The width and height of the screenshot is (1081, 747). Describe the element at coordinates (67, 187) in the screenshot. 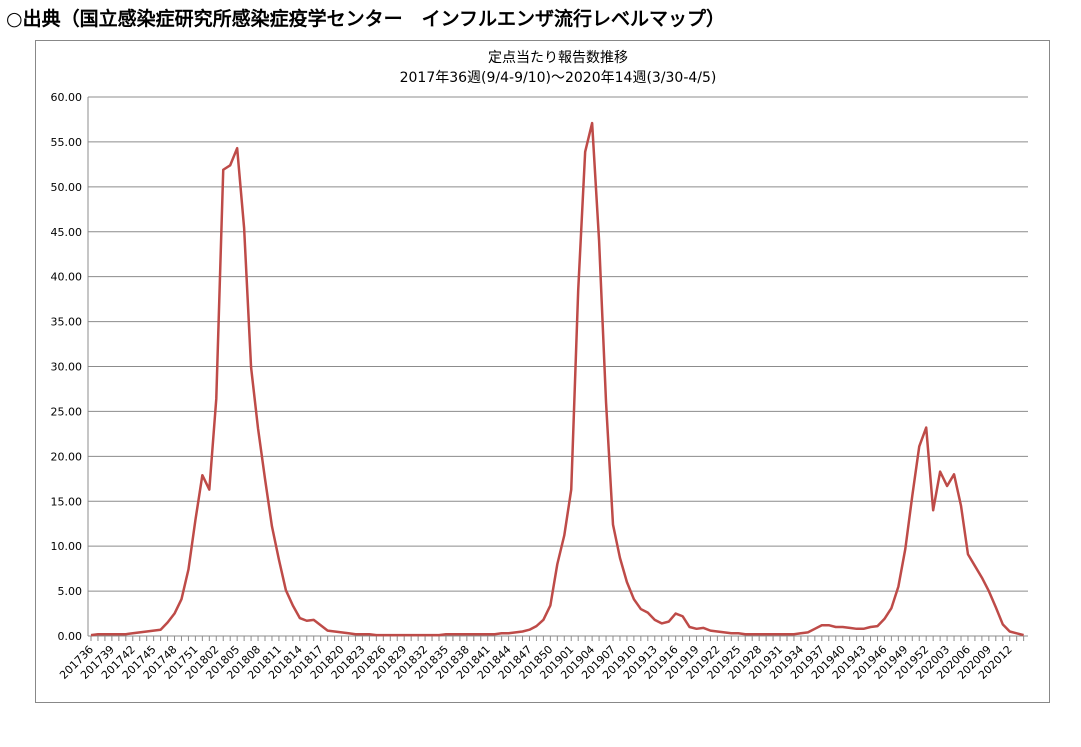

I see `y-tick-label: 50.00` at that location.